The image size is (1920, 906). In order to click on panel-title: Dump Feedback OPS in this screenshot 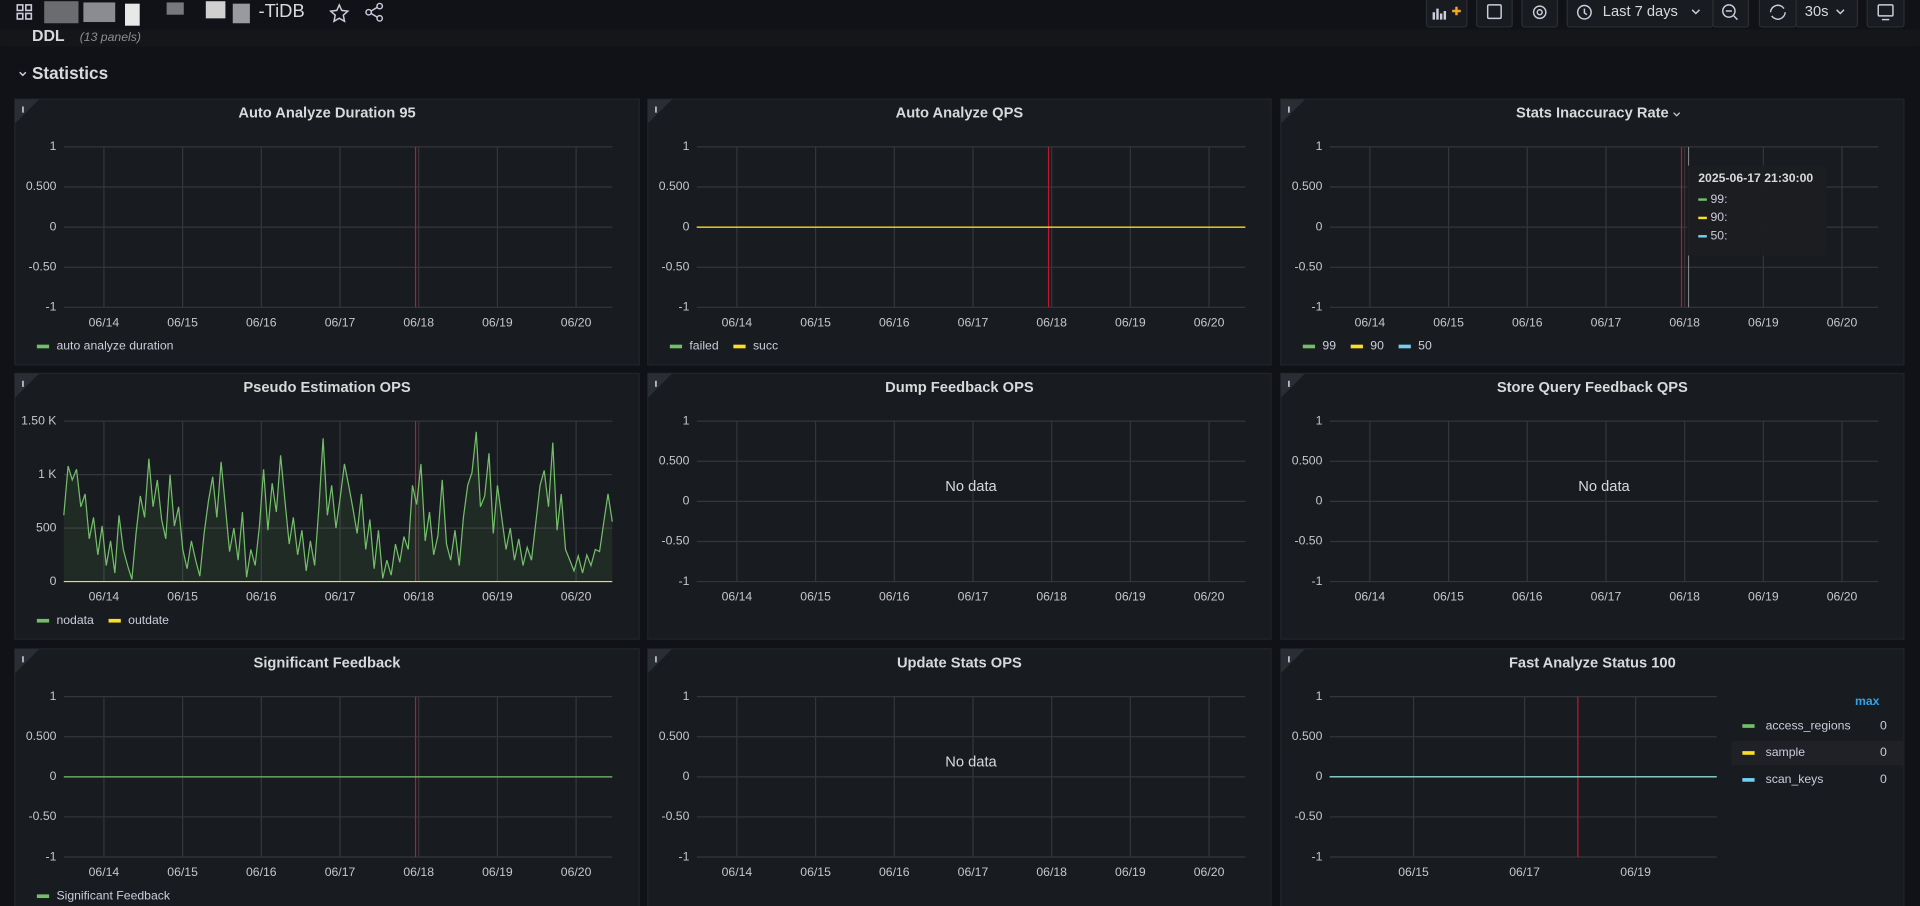, I will do `click(959, 388)`.